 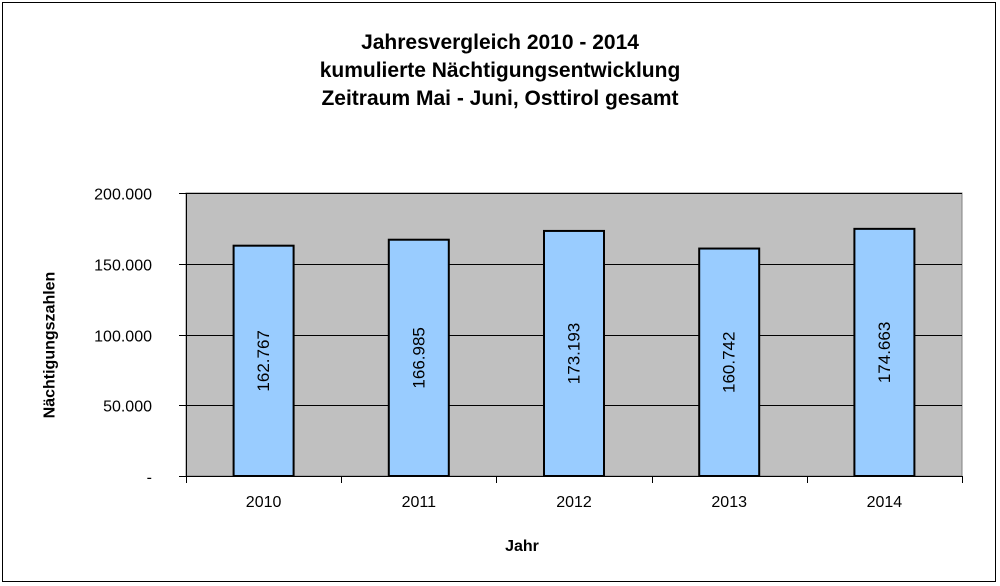 I want to click on chart-title-line-3: Zeitraum Mai - Juni, Osttirol gesamt, so click(x=500, y=98).